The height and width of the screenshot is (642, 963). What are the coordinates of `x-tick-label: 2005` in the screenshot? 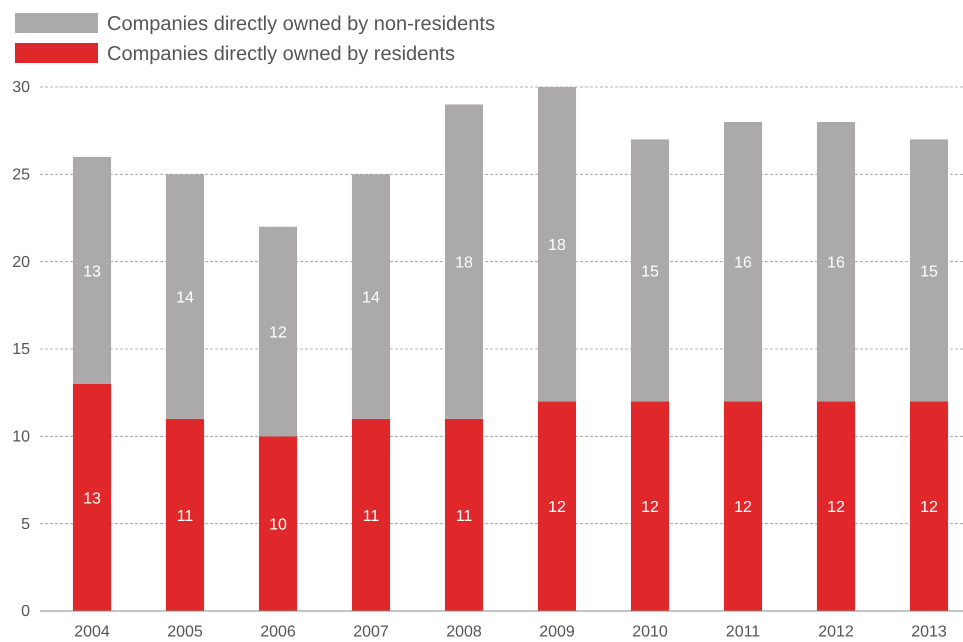 It's located at (185, 631).